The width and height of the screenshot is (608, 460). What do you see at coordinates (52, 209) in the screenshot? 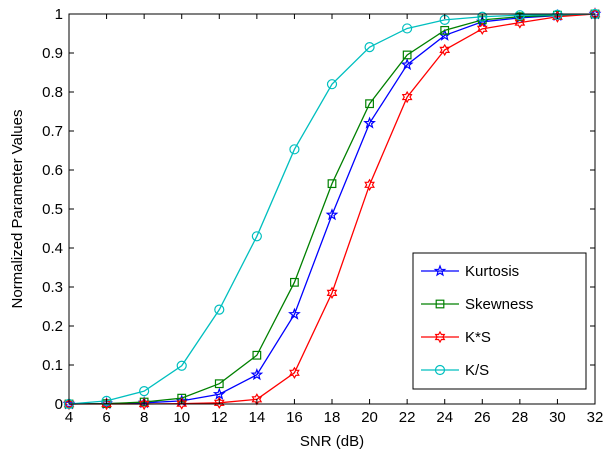
I see `y-tick-label: 0.5` at bounding box center [52, 209].